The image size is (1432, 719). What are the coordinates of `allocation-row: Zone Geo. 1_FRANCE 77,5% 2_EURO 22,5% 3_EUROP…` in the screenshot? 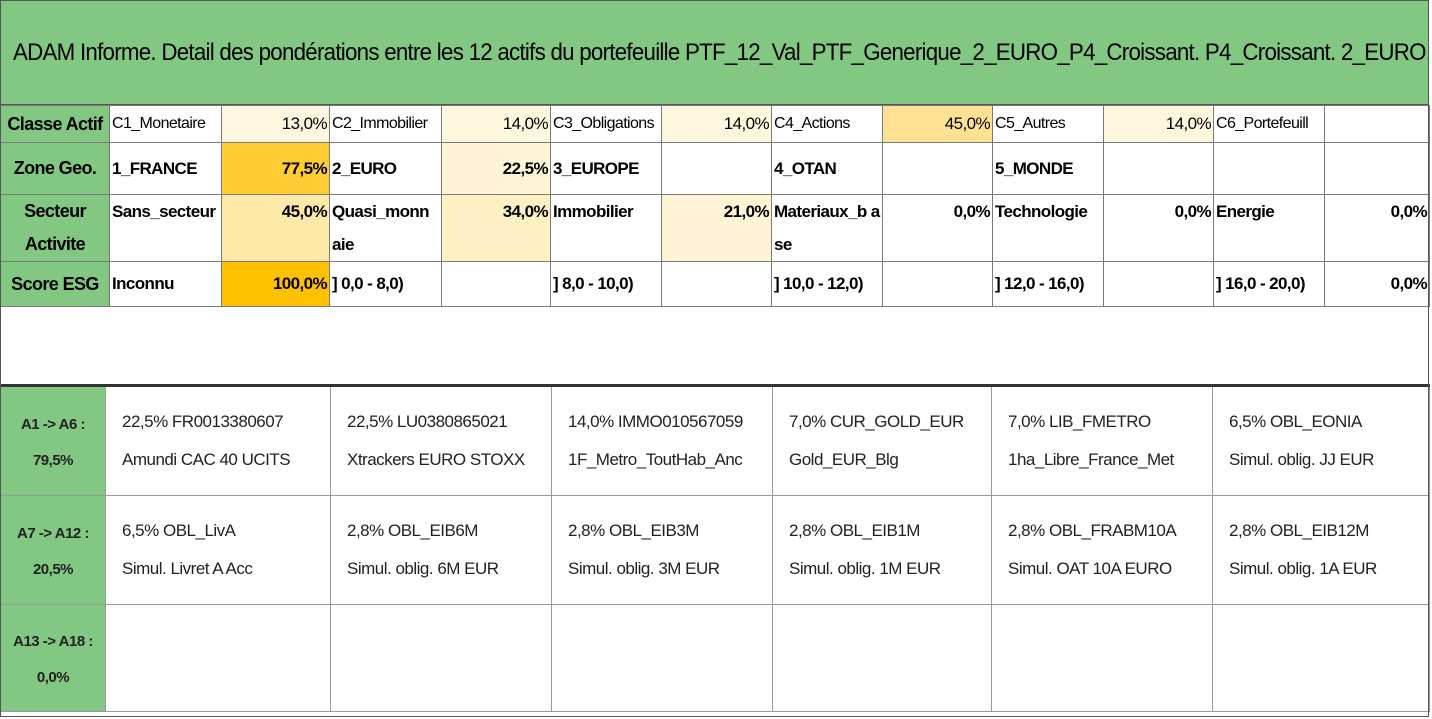 It's located at (715, 168).